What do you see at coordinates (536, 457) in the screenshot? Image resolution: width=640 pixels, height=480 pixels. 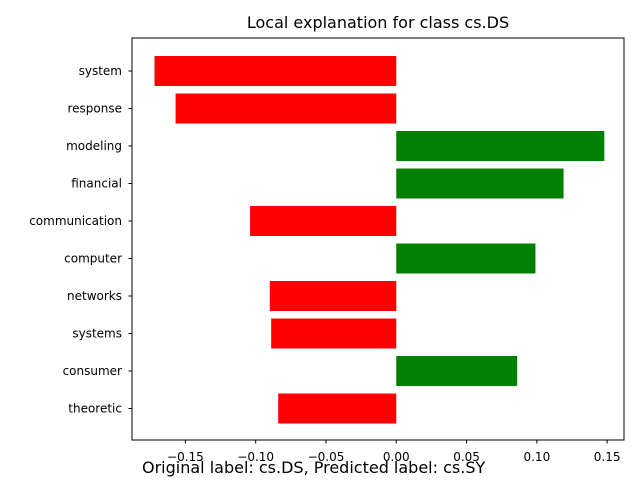 I see `x-tick-label: 0.10` at bounding box center [536, 457].